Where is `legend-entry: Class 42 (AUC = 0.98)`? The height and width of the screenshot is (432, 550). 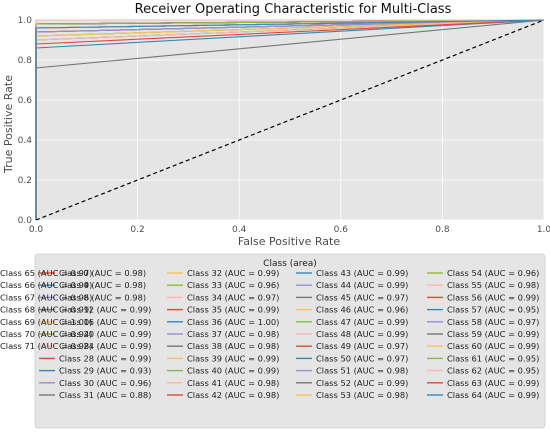
legend-entry: Class 42 (AUC = 0.98) is located at coordinates (233, 395).